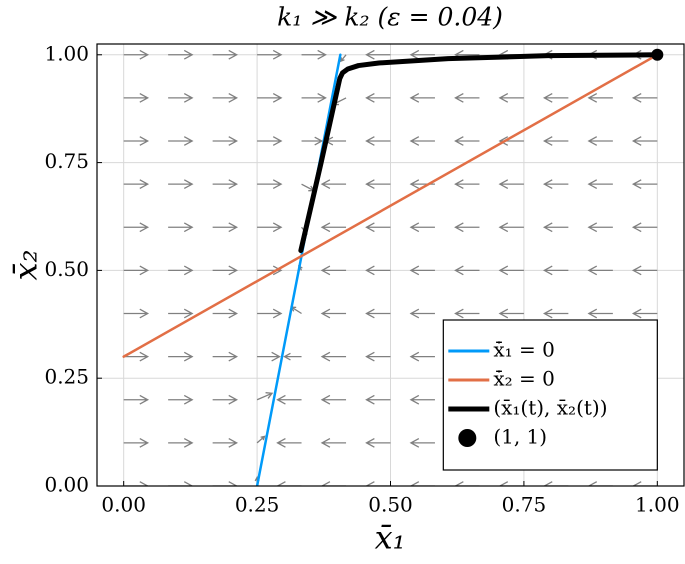 This screenshot has height=564, width=685. Describe the element at coordinates (26, 265) in the screenshot. I see `y-axis-label: x̄₂` at that location.